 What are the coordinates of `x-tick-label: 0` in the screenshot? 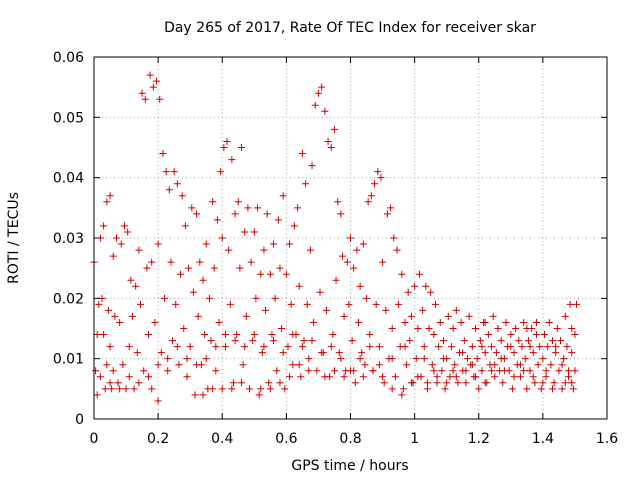 It's located at (94, 439).